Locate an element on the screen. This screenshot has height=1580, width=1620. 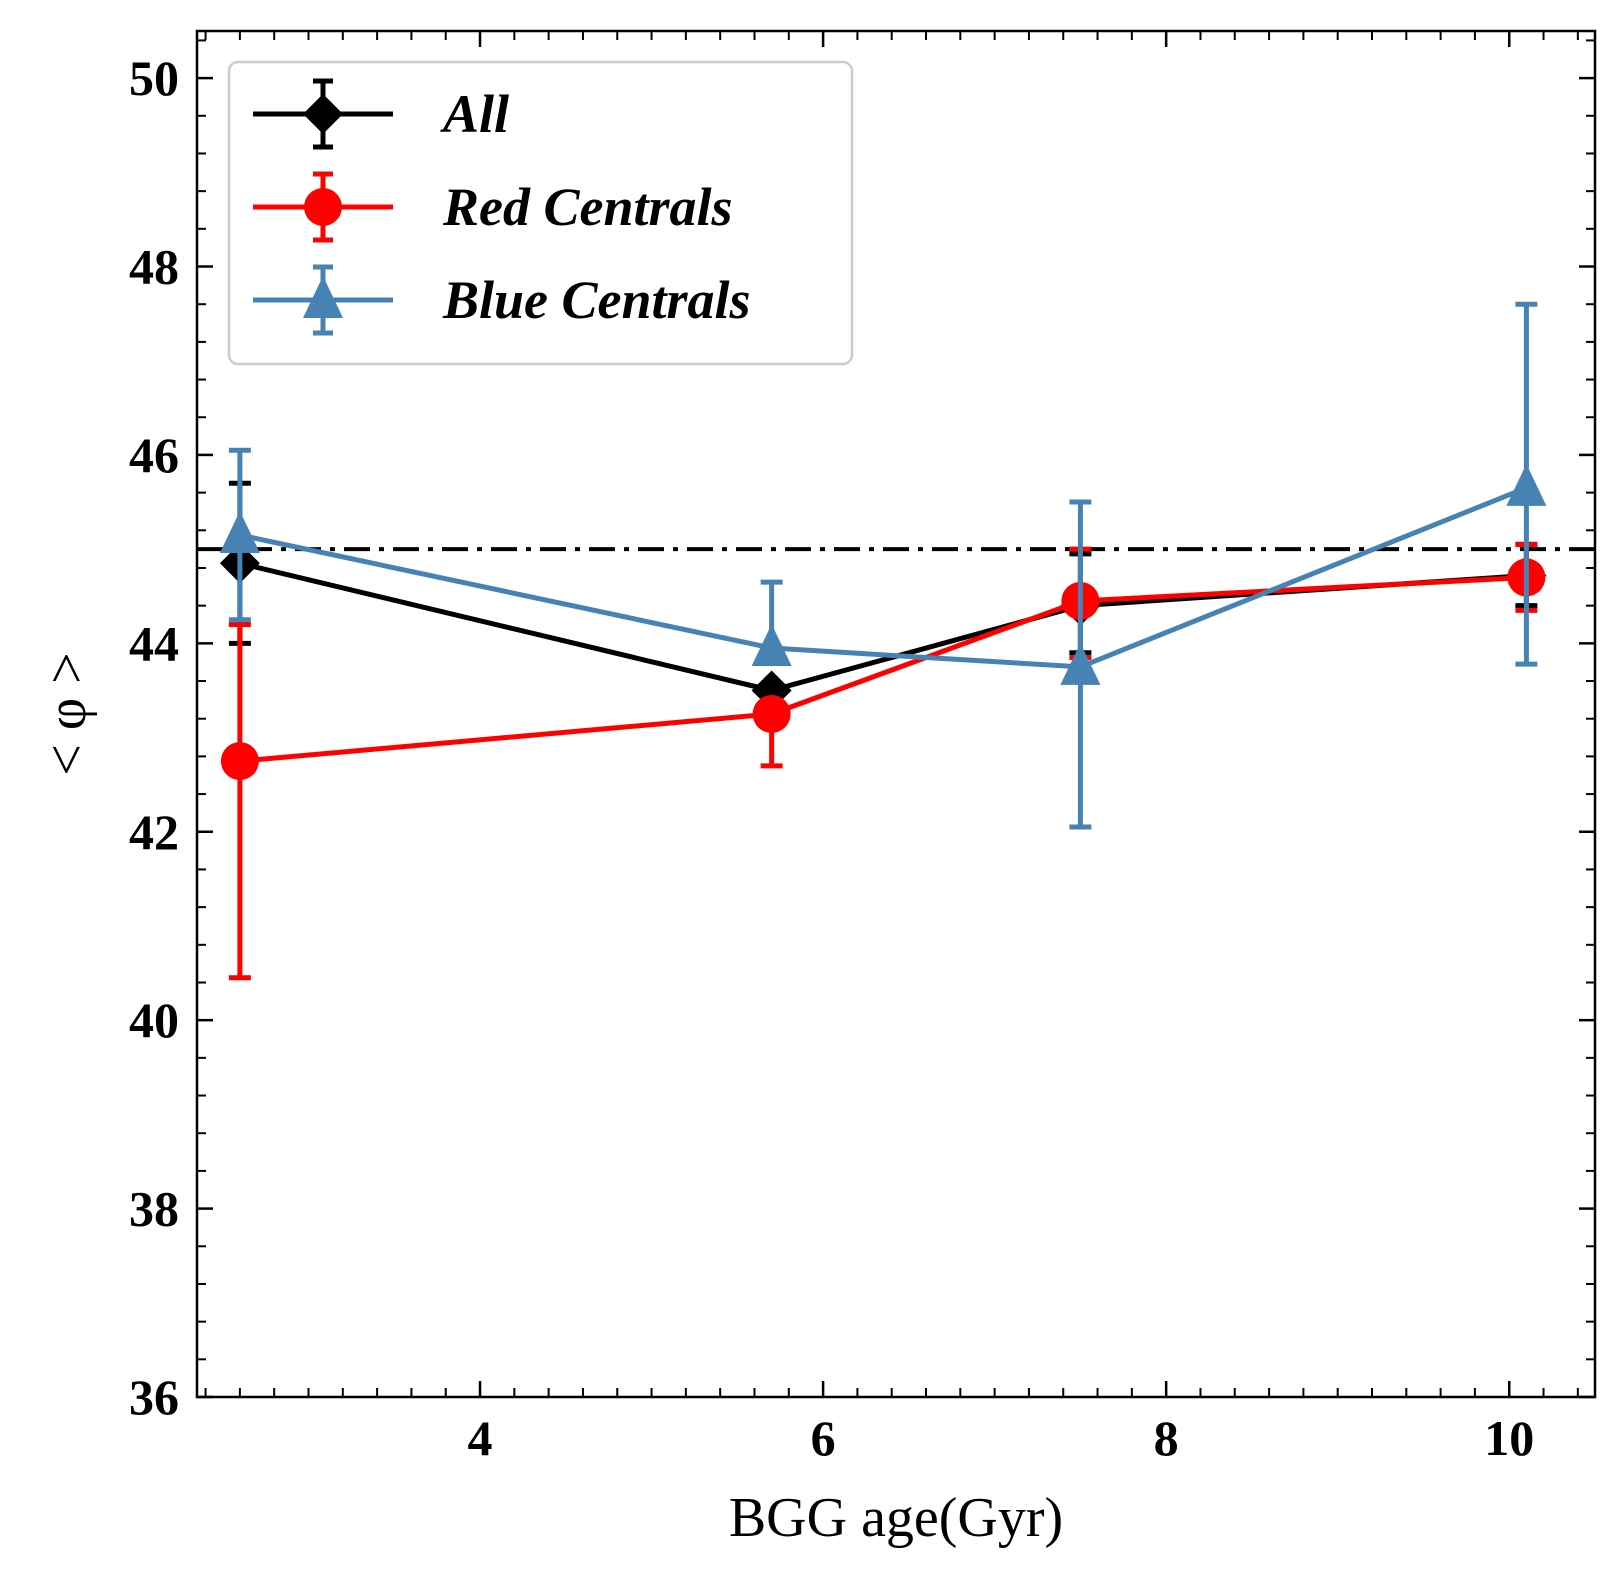
legend-box is located at coordinates (540, 213).